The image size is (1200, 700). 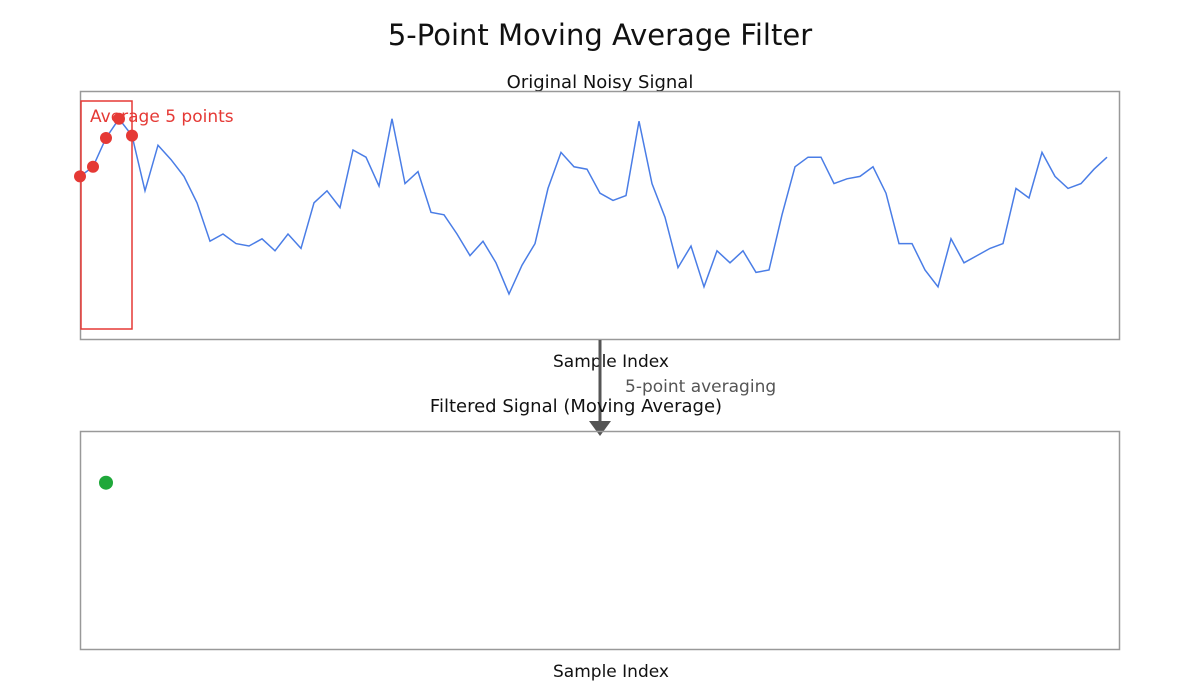 What do you see at coordinates (600, 35) in the screenshot?
I see `figure-title: 5-Point Moving Average Filter` at bounding box center [600, 35].